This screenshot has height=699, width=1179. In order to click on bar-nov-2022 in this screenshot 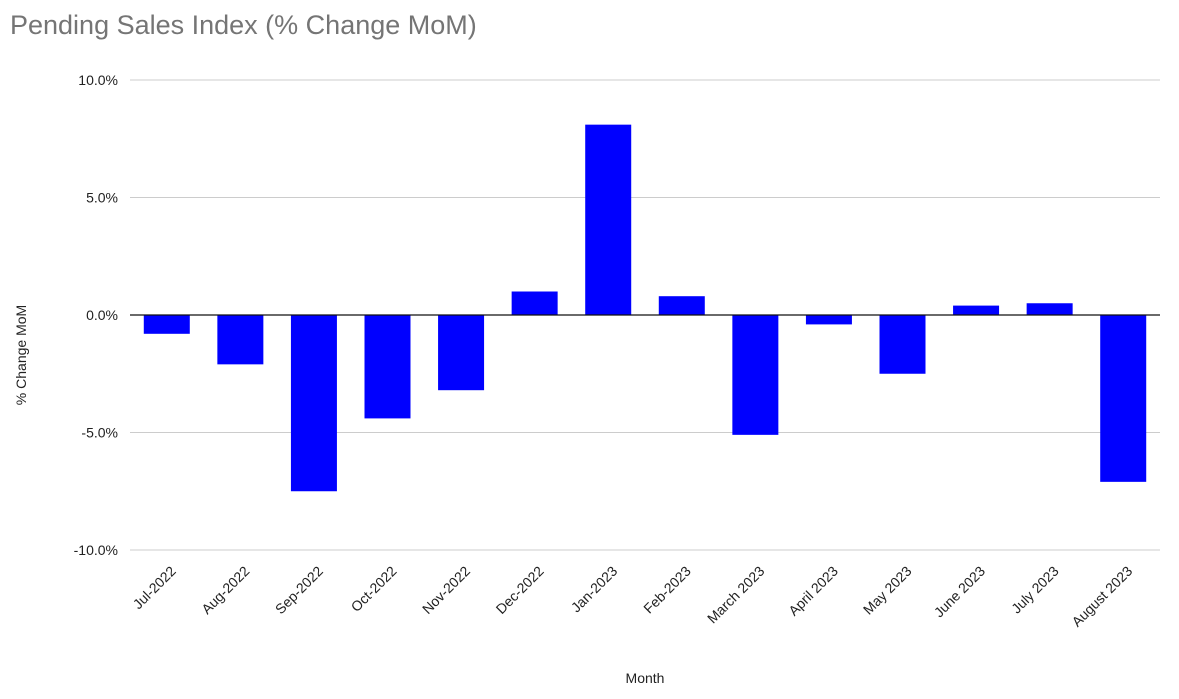, I will do `click(461, 353)`.